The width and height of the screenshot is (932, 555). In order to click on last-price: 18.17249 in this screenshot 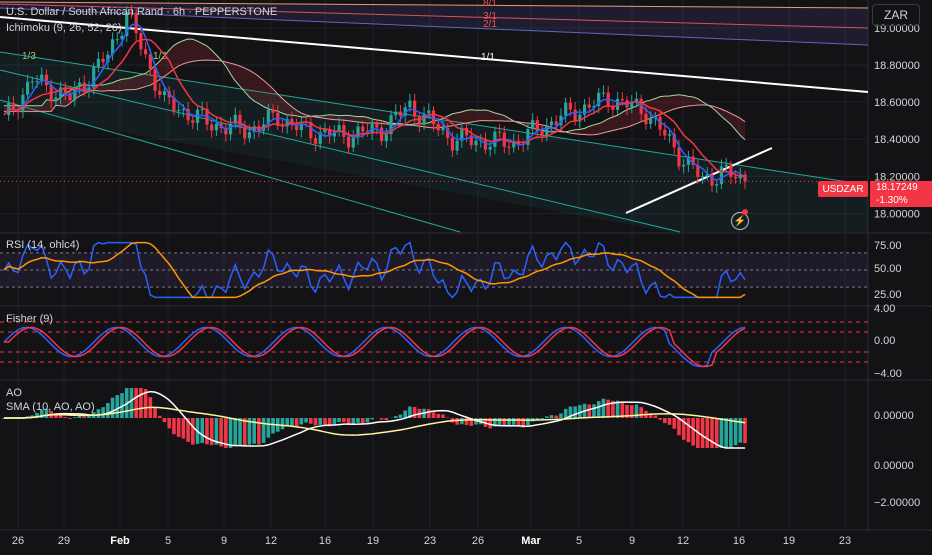, I will do `click(904, 187)`.